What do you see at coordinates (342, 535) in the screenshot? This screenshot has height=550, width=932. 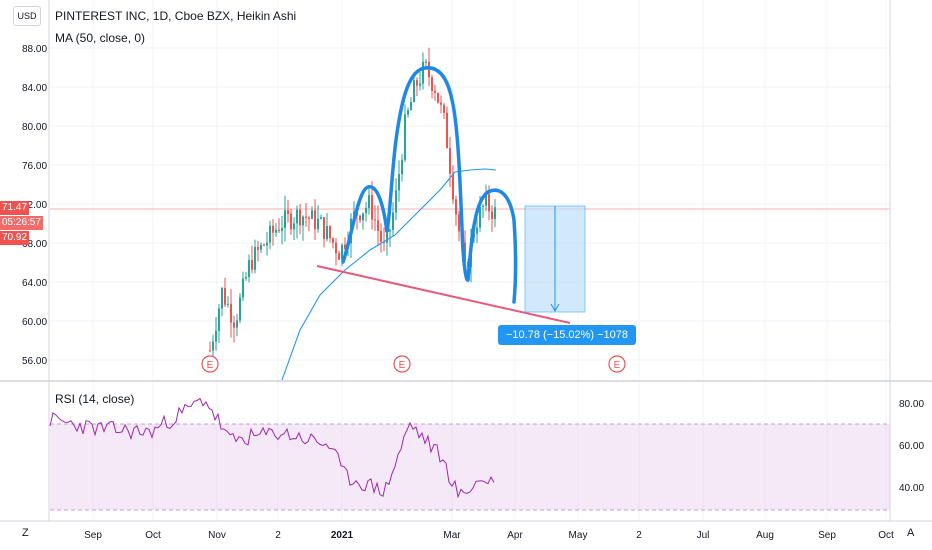 I see `time-tick-label: 2021` at bounding box center [342, 535].